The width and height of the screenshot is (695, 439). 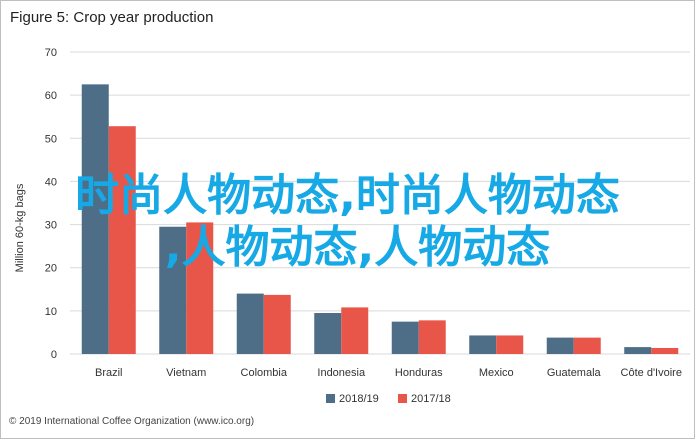 What do you see at coordinates (419, 373) in the screenshot?
I see `x-tick-label: Honduras` at bounding box center [419, 373].